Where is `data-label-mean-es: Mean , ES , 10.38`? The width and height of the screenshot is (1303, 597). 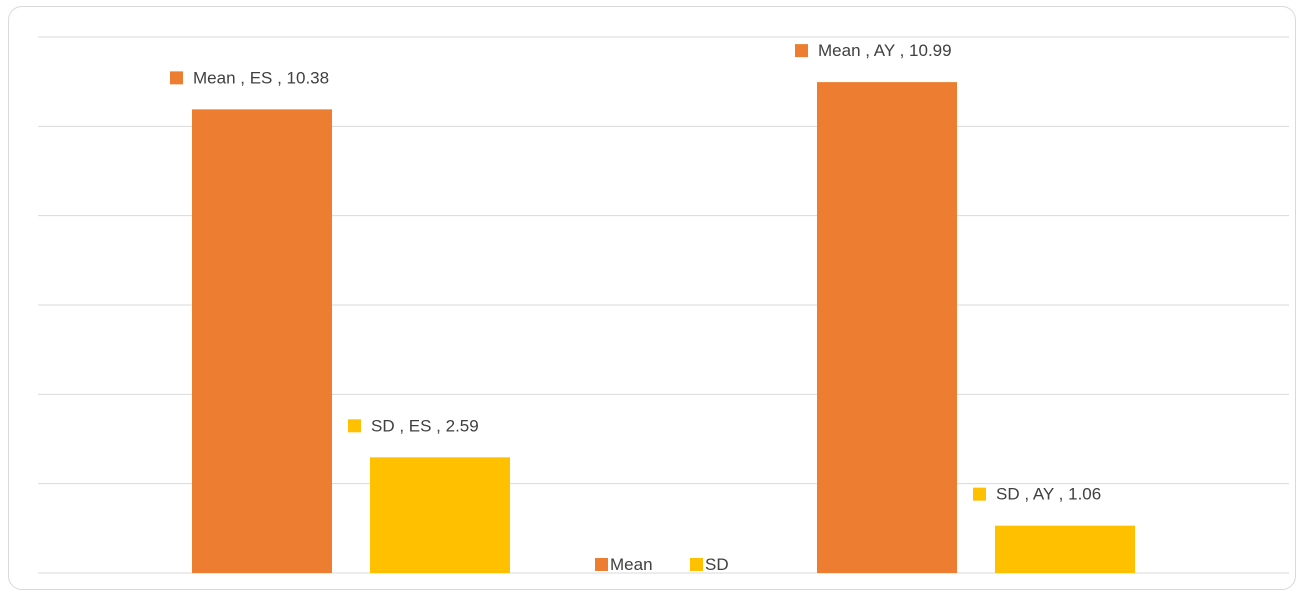
data-label-mean-es: Mean , ES , 10.38 is located at coordinates (261, 77).